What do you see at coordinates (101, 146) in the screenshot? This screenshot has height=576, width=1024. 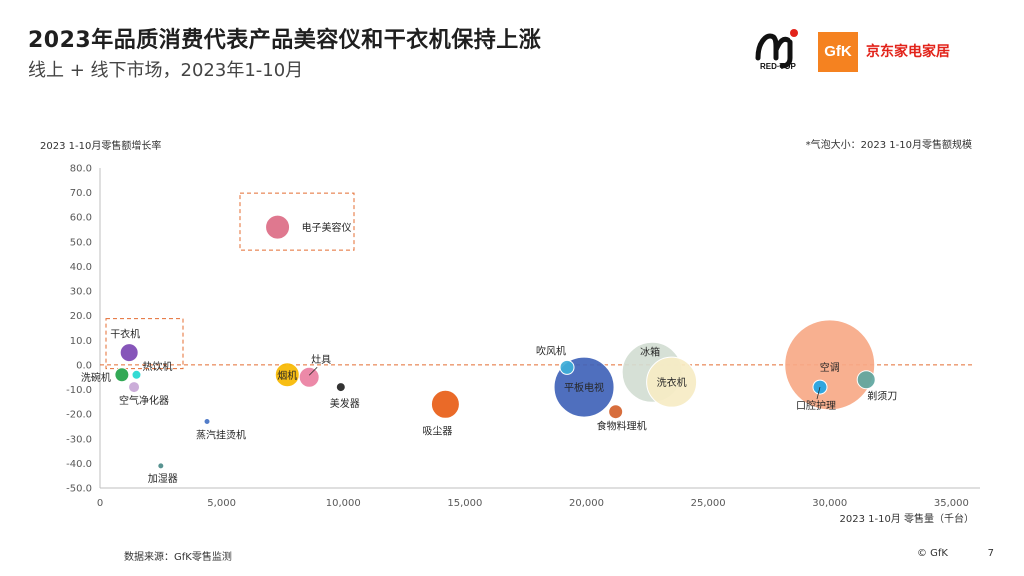 I see `y-axis-title: 2023 1-10月零售额增长率` at bounding box center [101, 146].